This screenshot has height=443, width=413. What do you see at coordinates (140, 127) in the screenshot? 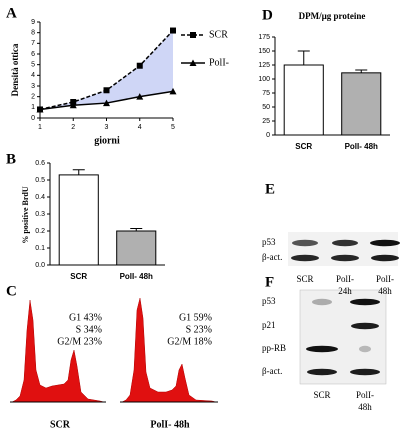
I see `x-tick-label: 4` at bounding box center [140, 127].